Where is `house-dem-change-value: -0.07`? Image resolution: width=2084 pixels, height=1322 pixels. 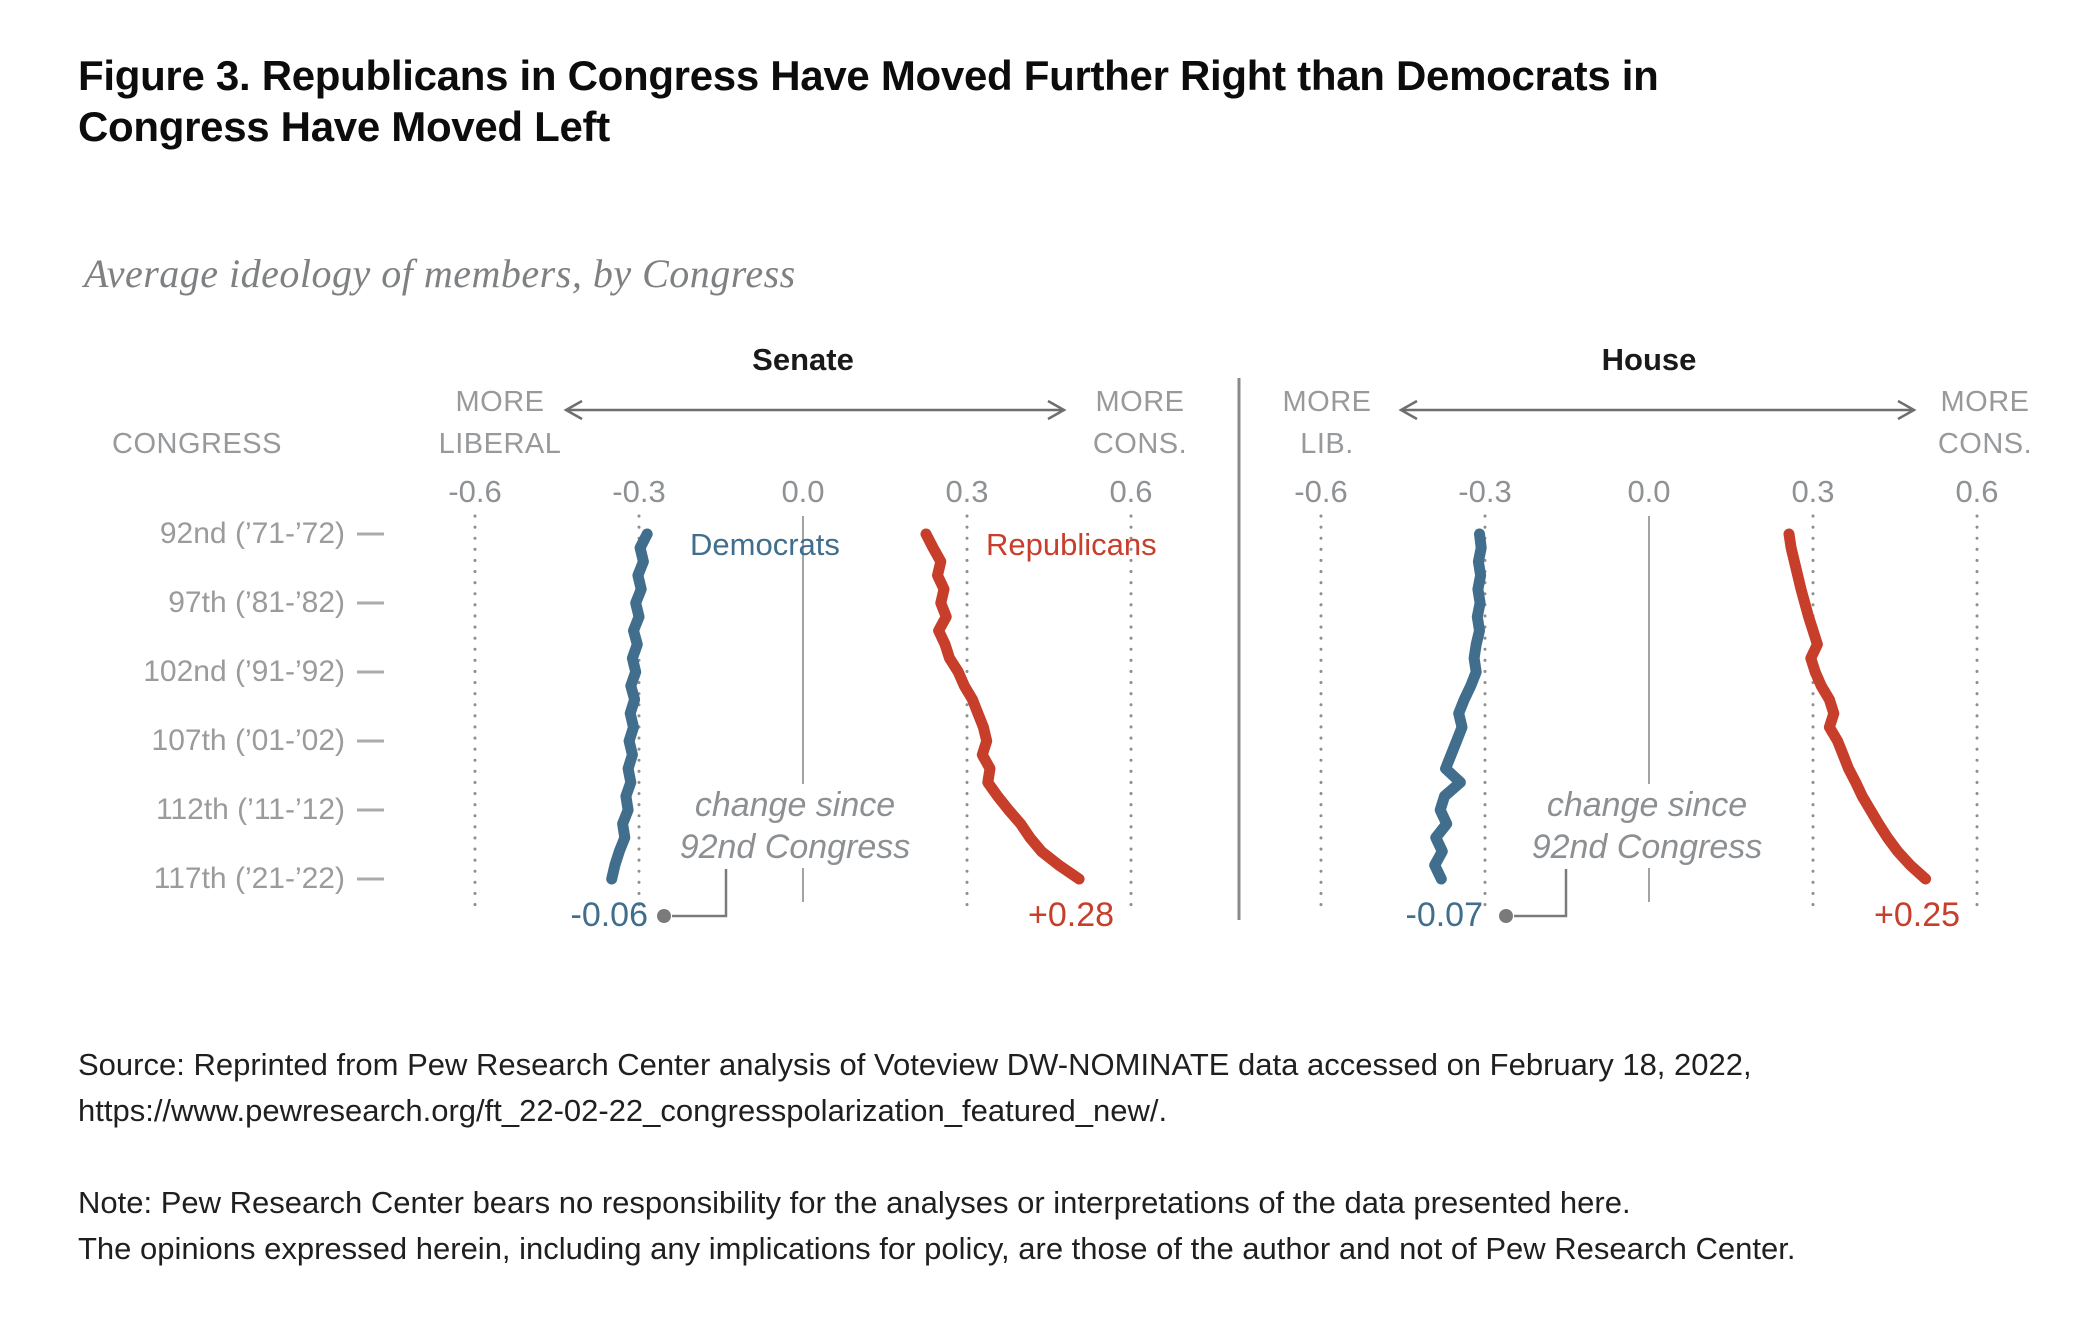
house-dem-change-value: -0.07 is located at coordinates (1444, 915).